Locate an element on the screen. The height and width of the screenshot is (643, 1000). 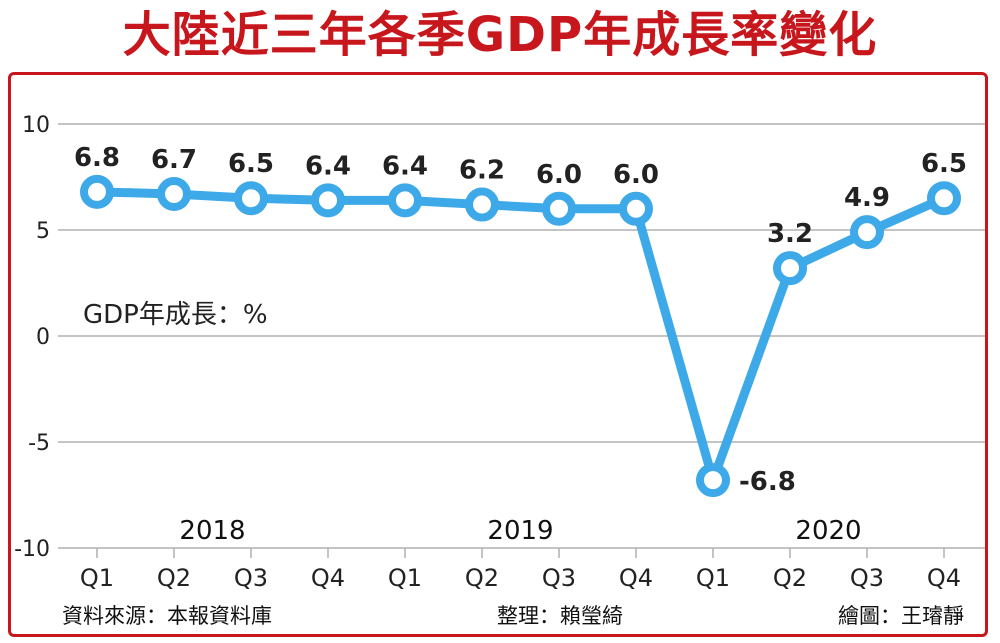
data-label: 6.8 is located at coordinates (97, 158).